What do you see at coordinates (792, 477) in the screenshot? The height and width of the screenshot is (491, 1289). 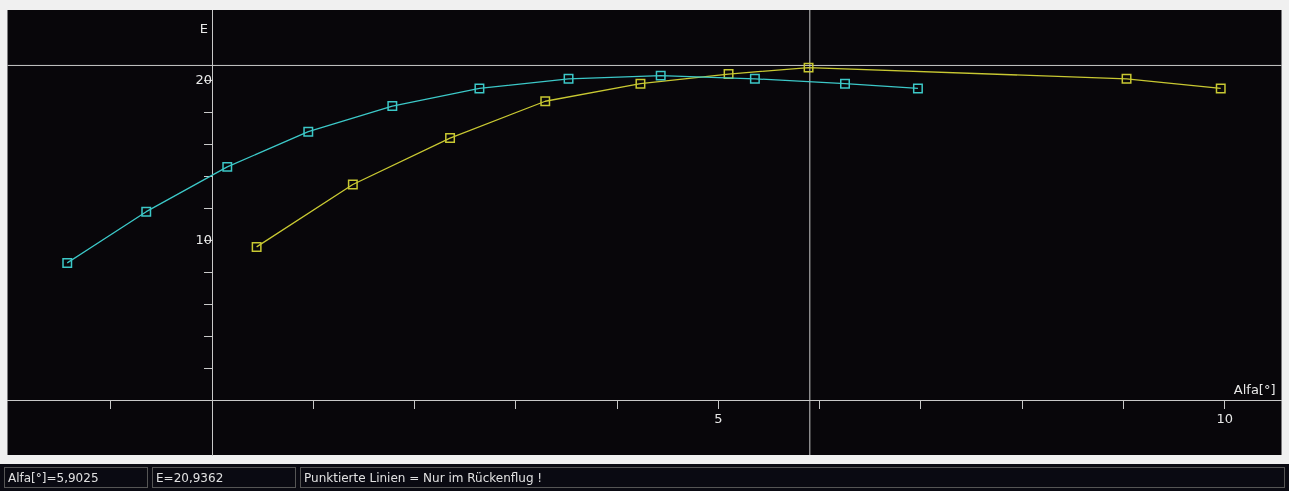 I see `text: Punktierte Linien = Nur im Rückenflug !` at bounding box center [792, 477].